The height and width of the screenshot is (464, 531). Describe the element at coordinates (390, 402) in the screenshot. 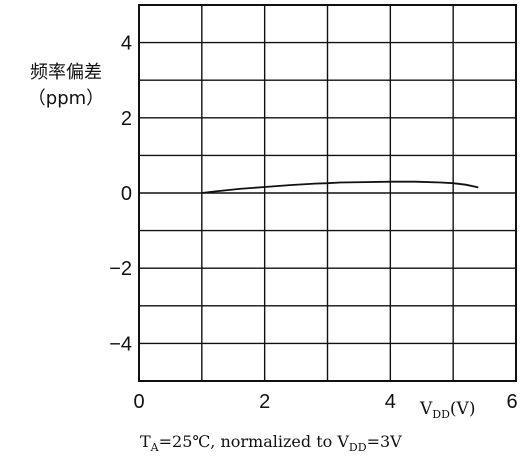

I see `x-tick-label: 4` at that location.